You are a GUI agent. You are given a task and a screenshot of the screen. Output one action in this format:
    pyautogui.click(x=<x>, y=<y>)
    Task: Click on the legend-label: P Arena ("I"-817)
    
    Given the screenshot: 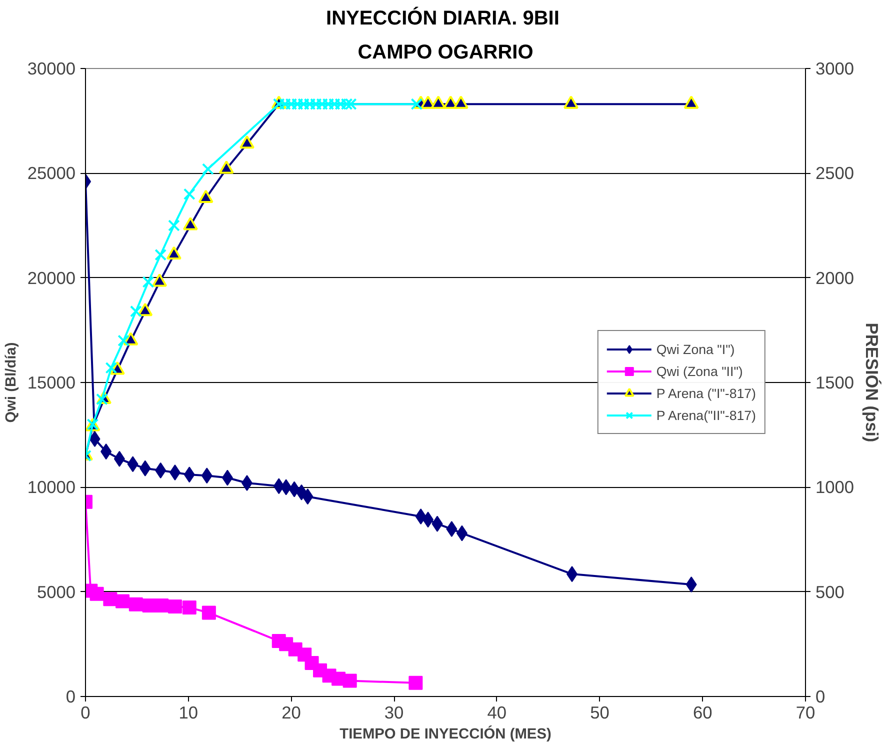 What is the action you would take?
    pyautogui.click(x=706, y=393)
    